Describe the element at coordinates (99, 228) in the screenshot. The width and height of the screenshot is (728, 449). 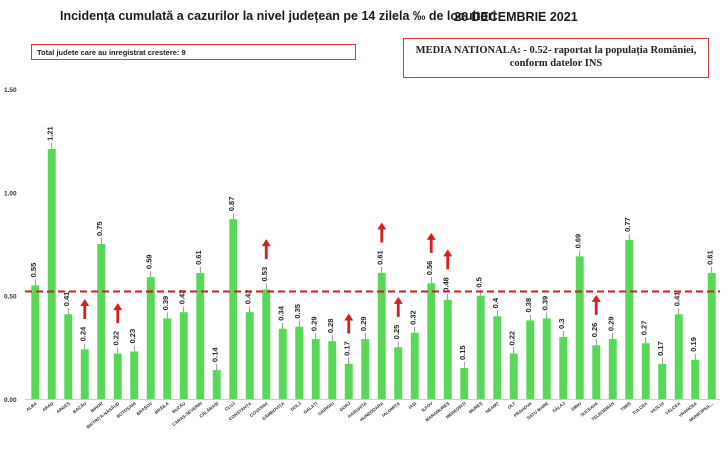
I see `value-label: 0.75` at that location.